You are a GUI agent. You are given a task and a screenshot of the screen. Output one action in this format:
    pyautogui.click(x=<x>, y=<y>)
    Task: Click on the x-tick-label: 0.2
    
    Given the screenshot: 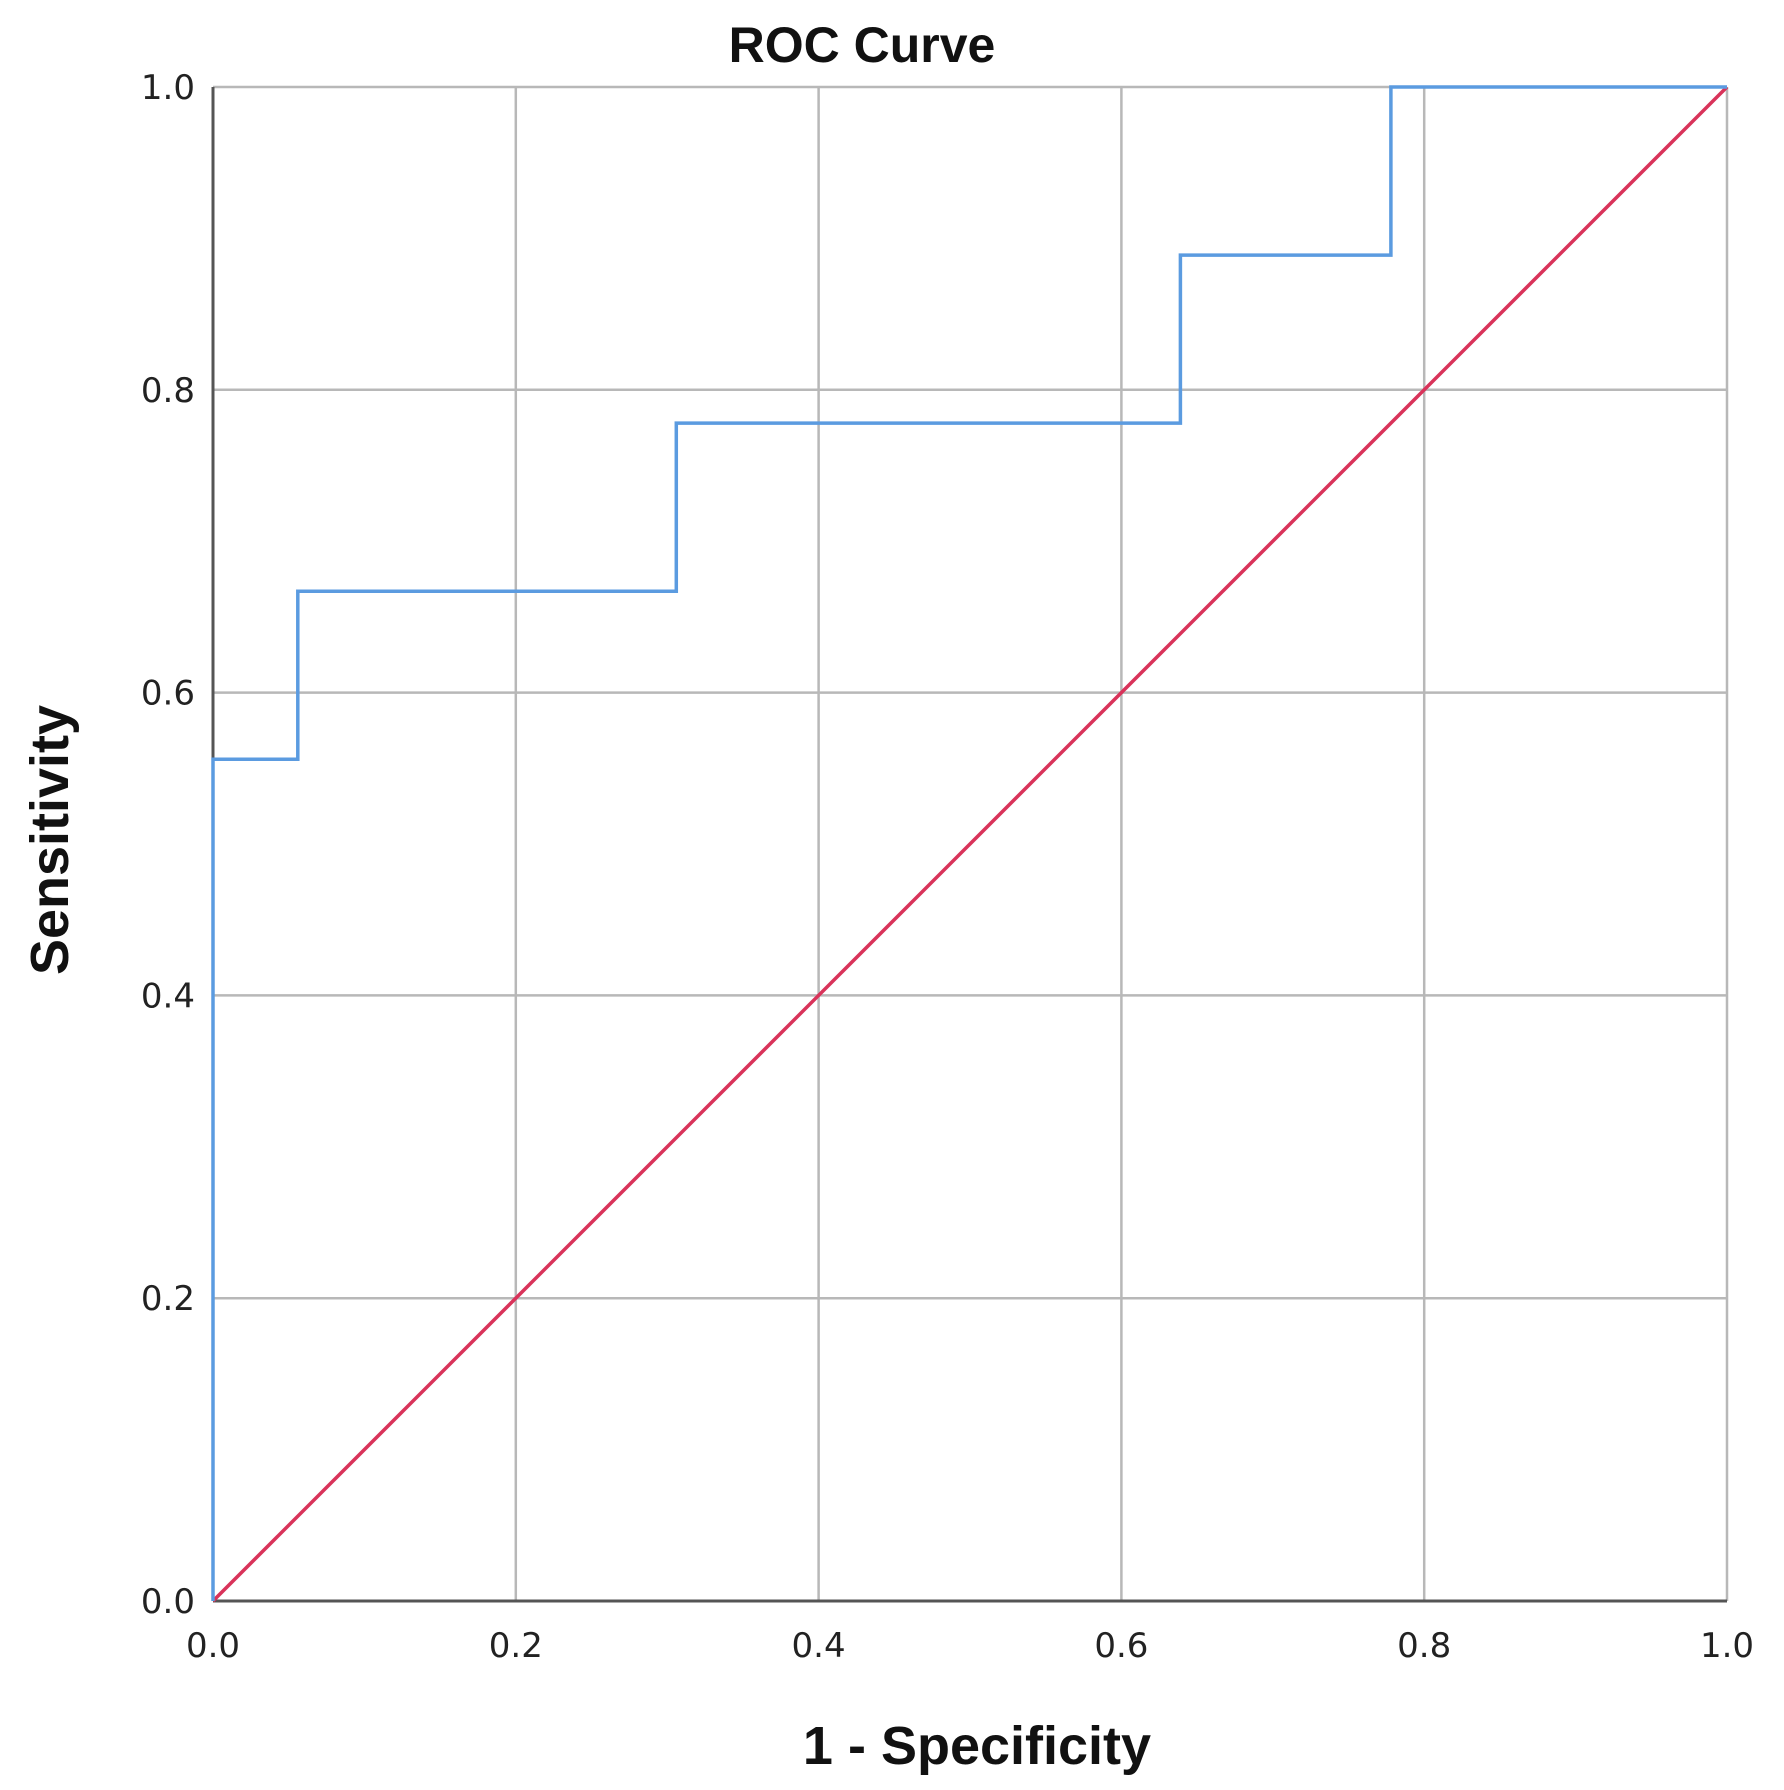 What is the action you would take?
    pyautogui.click(x=516, y=1646)
    